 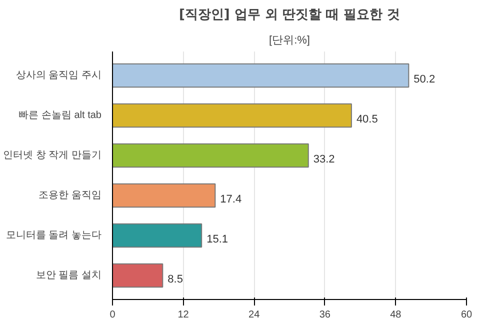 What do you see at coordinates (175, 280) in the screenshot?
I see `data-label: 8.5` at bounding box center [175, 280].